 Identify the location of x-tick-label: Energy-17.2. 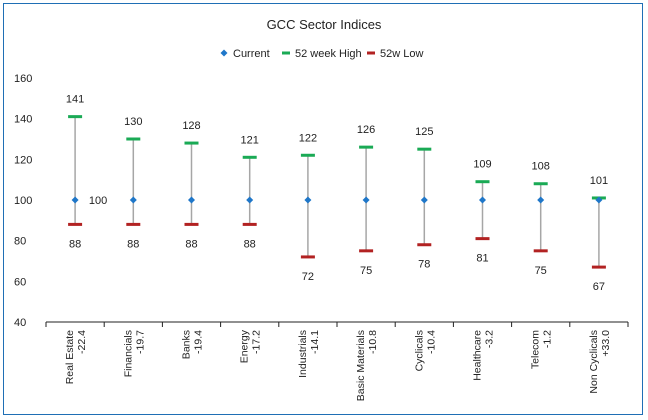
(251, 346).